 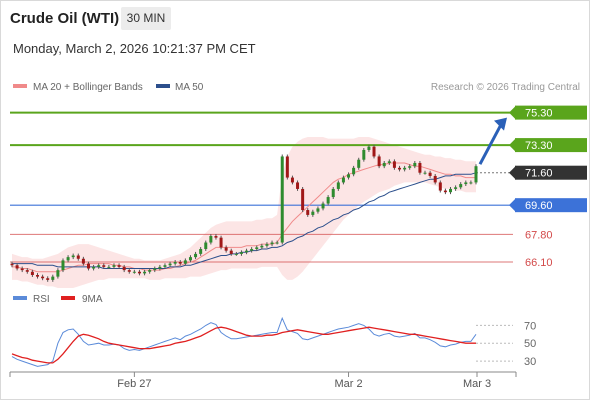 What do you see at coordinates (505, 87) in the screenshot?
I see `copyright-text: Research © 2026 Trading Central` at bounding box center [505, 87].